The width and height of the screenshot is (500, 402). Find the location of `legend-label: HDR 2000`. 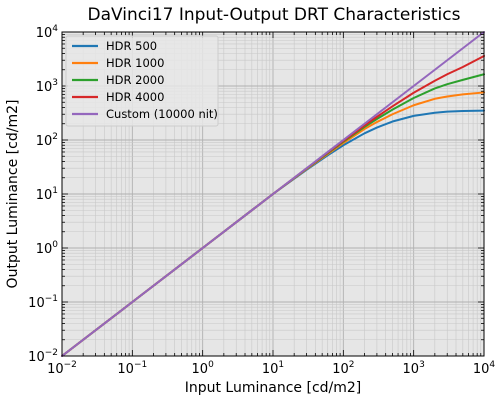

legend-label: HDR 2000 is located at coordinates (135, 80).